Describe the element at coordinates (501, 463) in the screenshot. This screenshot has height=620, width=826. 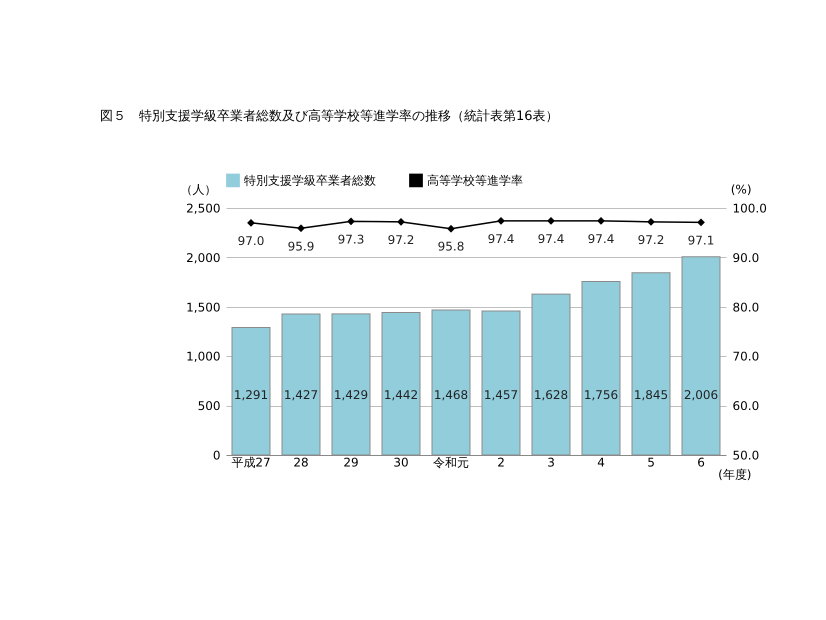
I see `x-tick-label: 2` at that location.